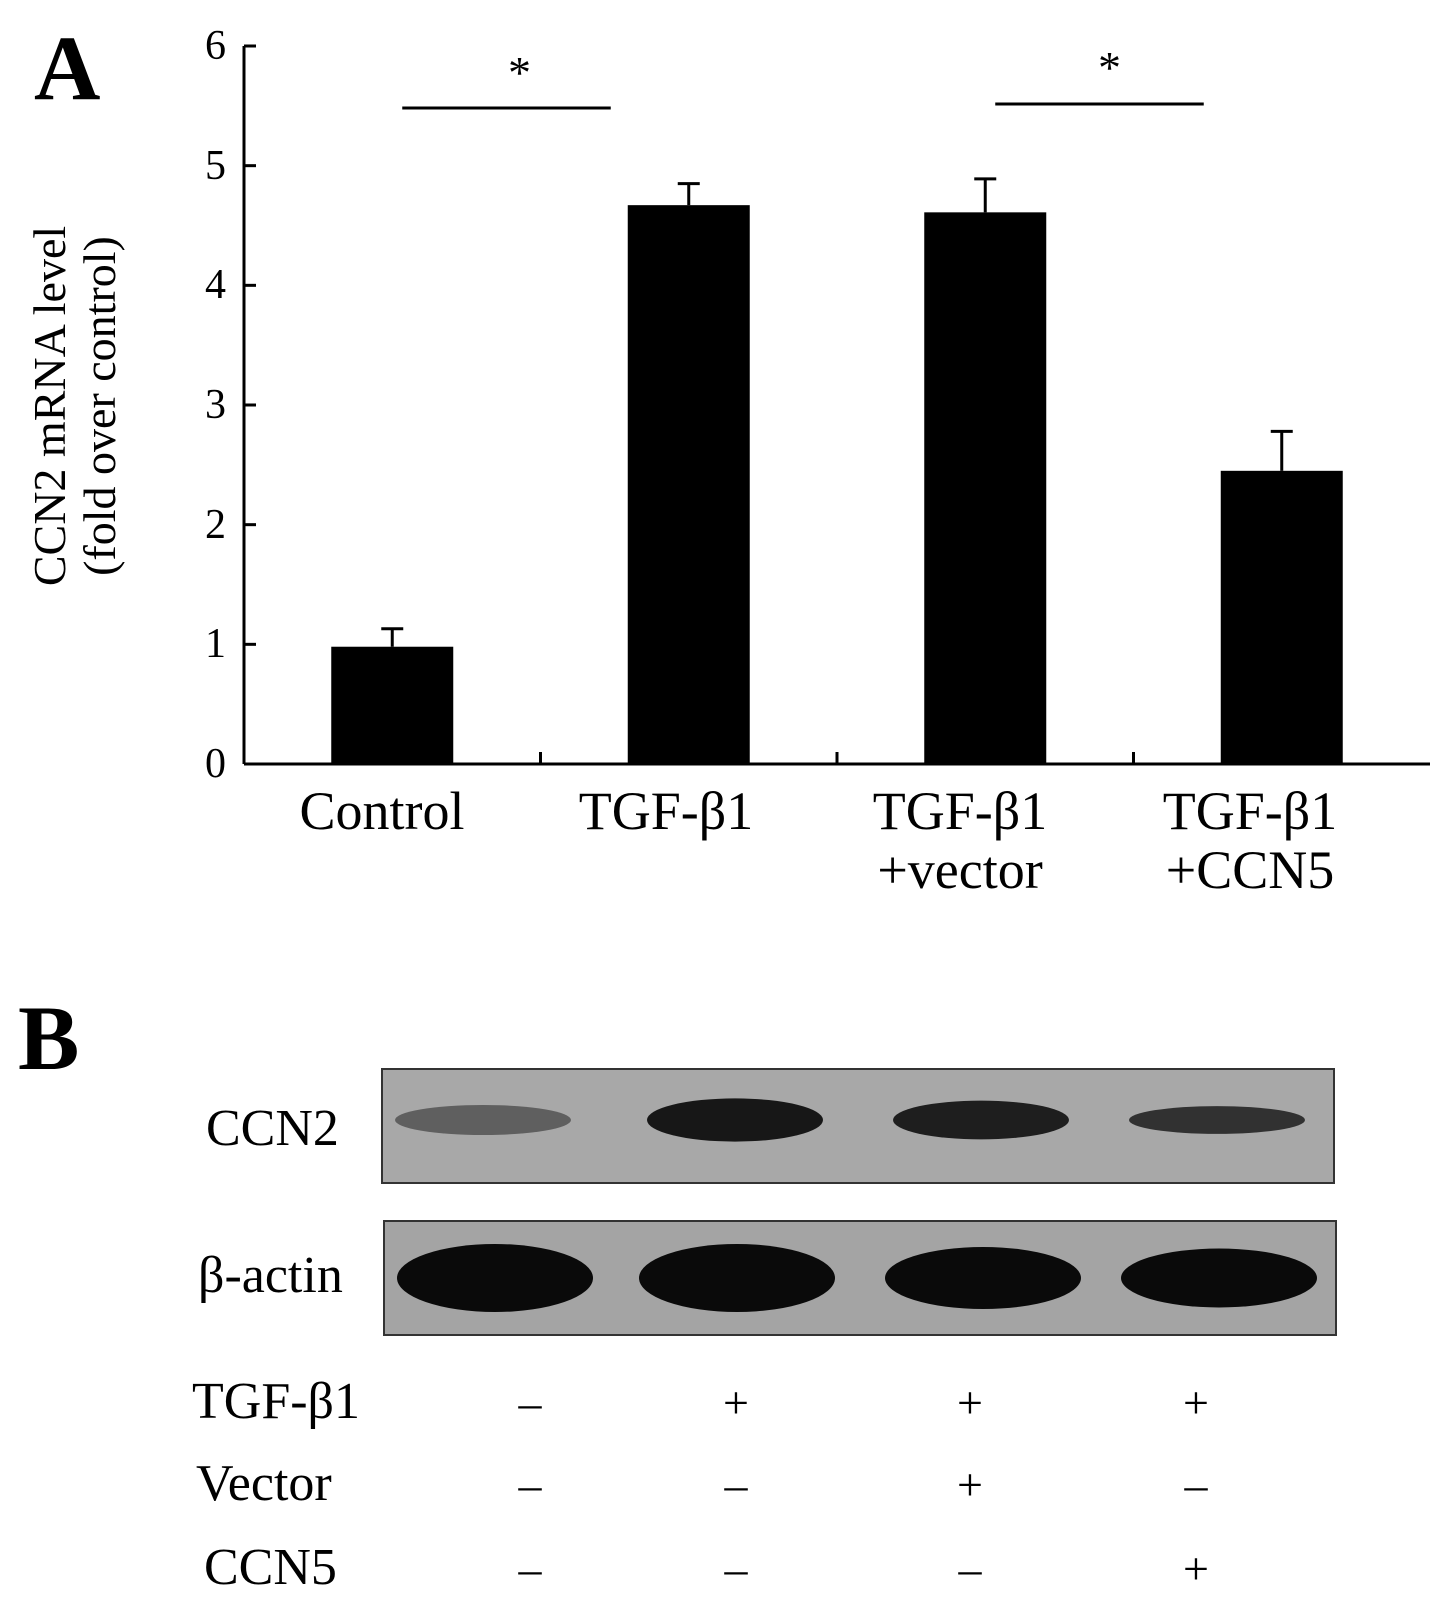 The width and height of the screenshot is (1441, 1614). I want to click on blot-label-ccn2: CCN2, so click(272, 1128).